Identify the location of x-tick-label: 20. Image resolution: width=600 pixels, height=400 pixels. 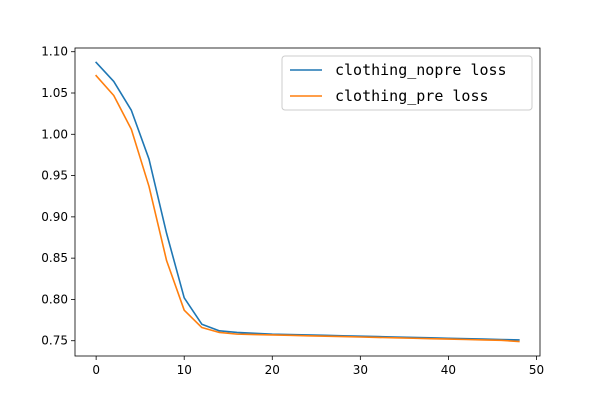
(272, 370).